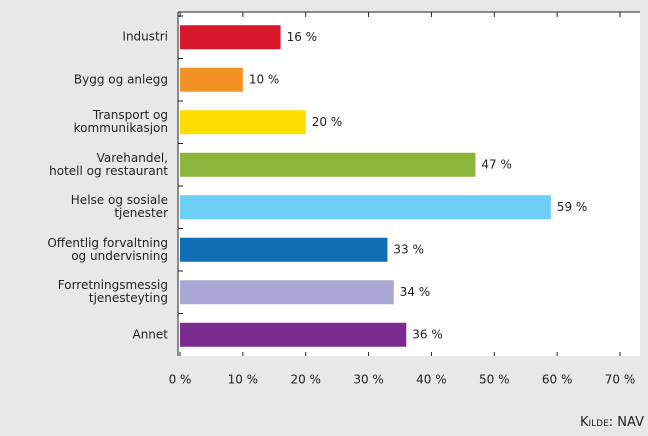 The image size is (648, 436). What do you see at coordinates (108, 164) in the screenshot?
I see `category-label: Varehandel, hotell og restaurant` at bounding box center [108, 164].